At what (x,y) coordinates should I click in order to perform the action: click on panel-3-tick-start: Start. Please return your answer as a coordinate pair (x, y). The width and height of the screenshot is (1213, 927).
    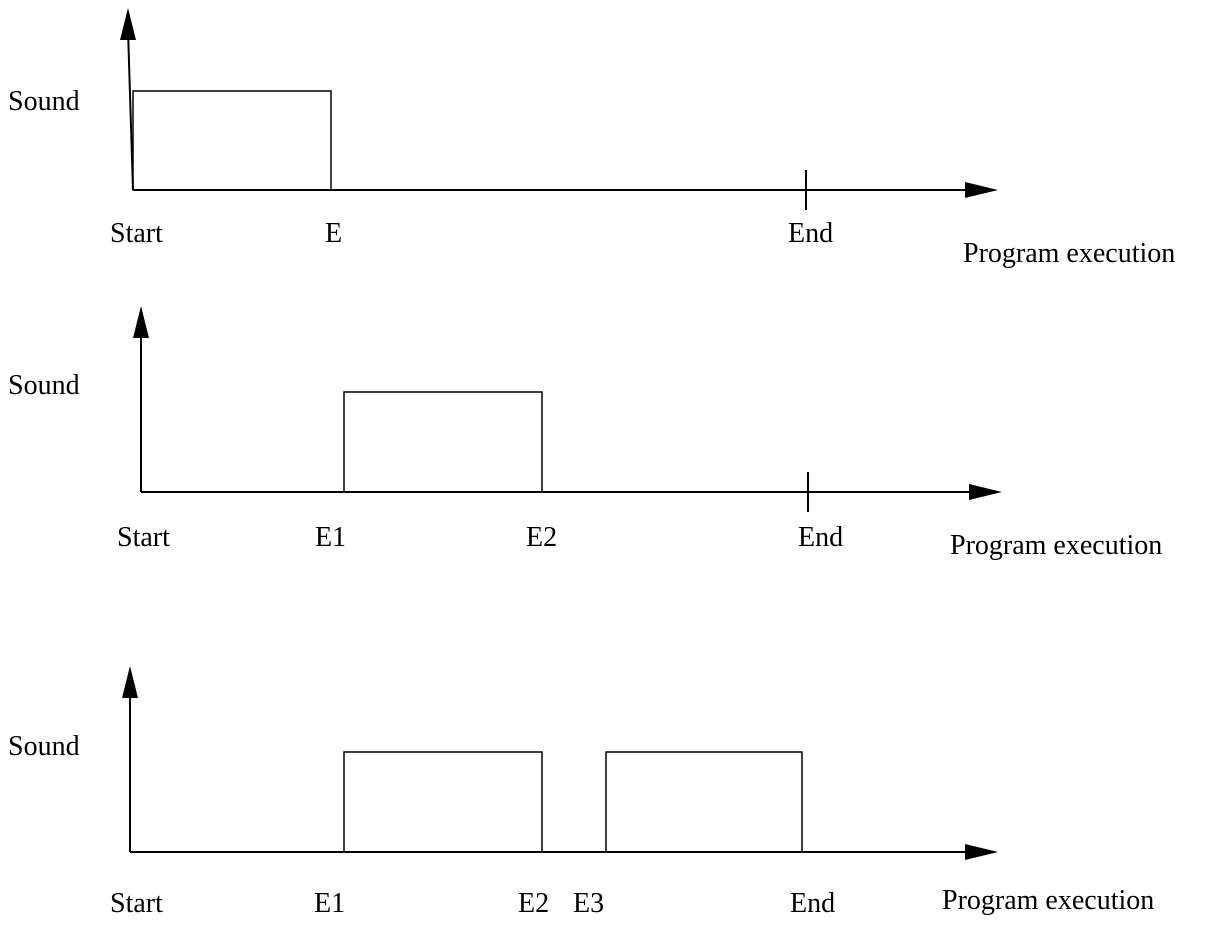
    Looking at the image, I should click on (136, 903).